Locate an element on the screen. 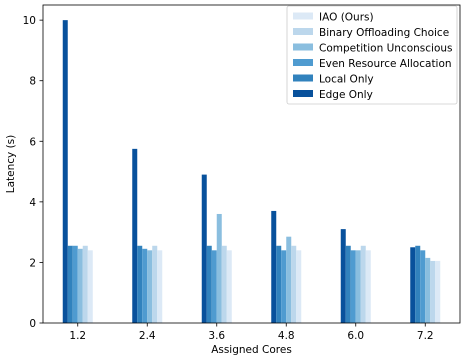 This screenshot has height=362, width=462. legend-label-even-resource-allocation: Even Resource Allocation is located at coordinates (385, 64).